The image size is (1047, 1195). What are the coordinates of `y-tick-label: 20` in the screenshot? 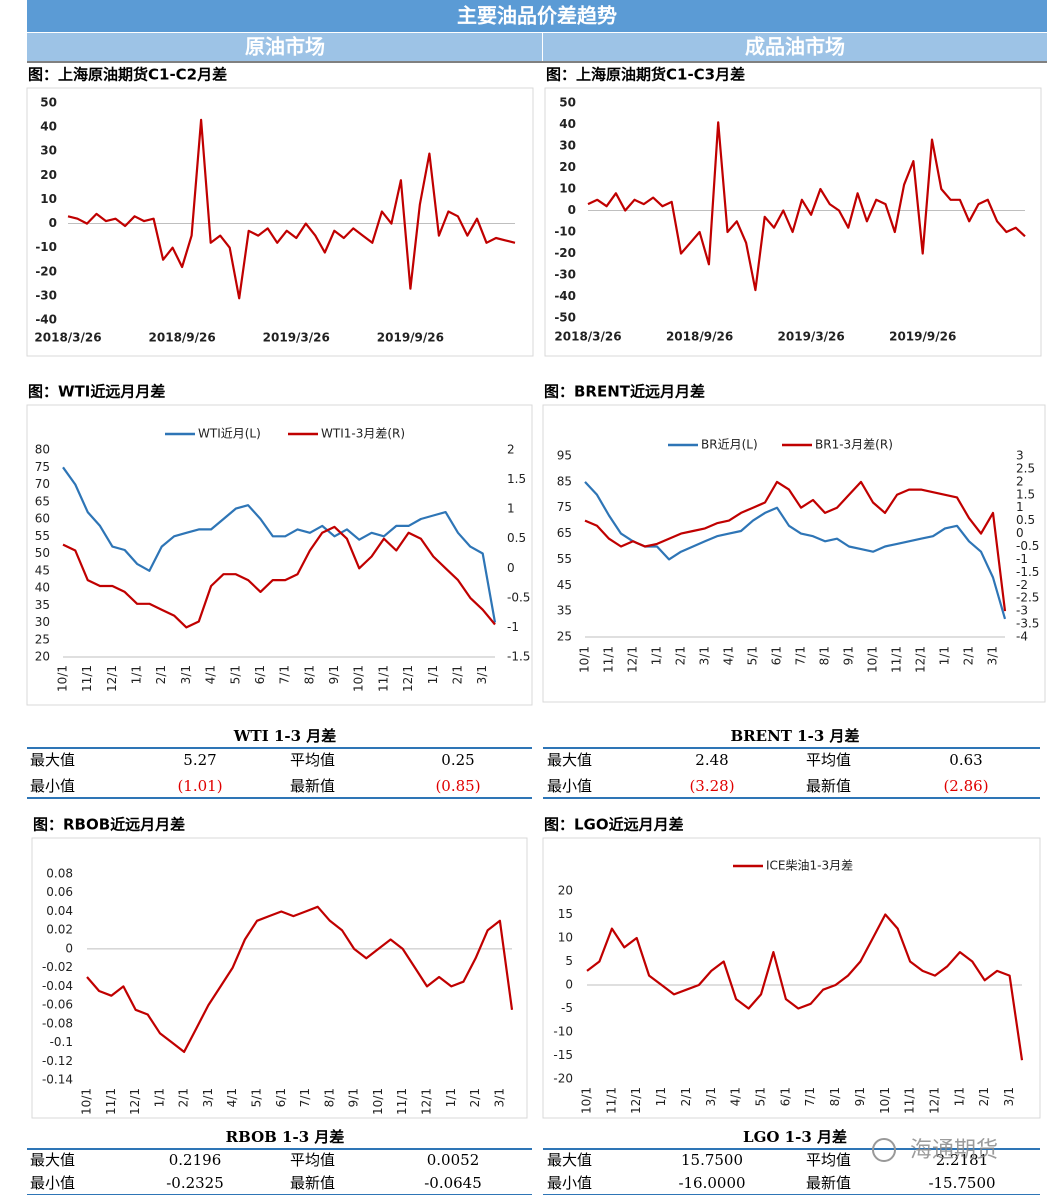 It's located at (565, 891).